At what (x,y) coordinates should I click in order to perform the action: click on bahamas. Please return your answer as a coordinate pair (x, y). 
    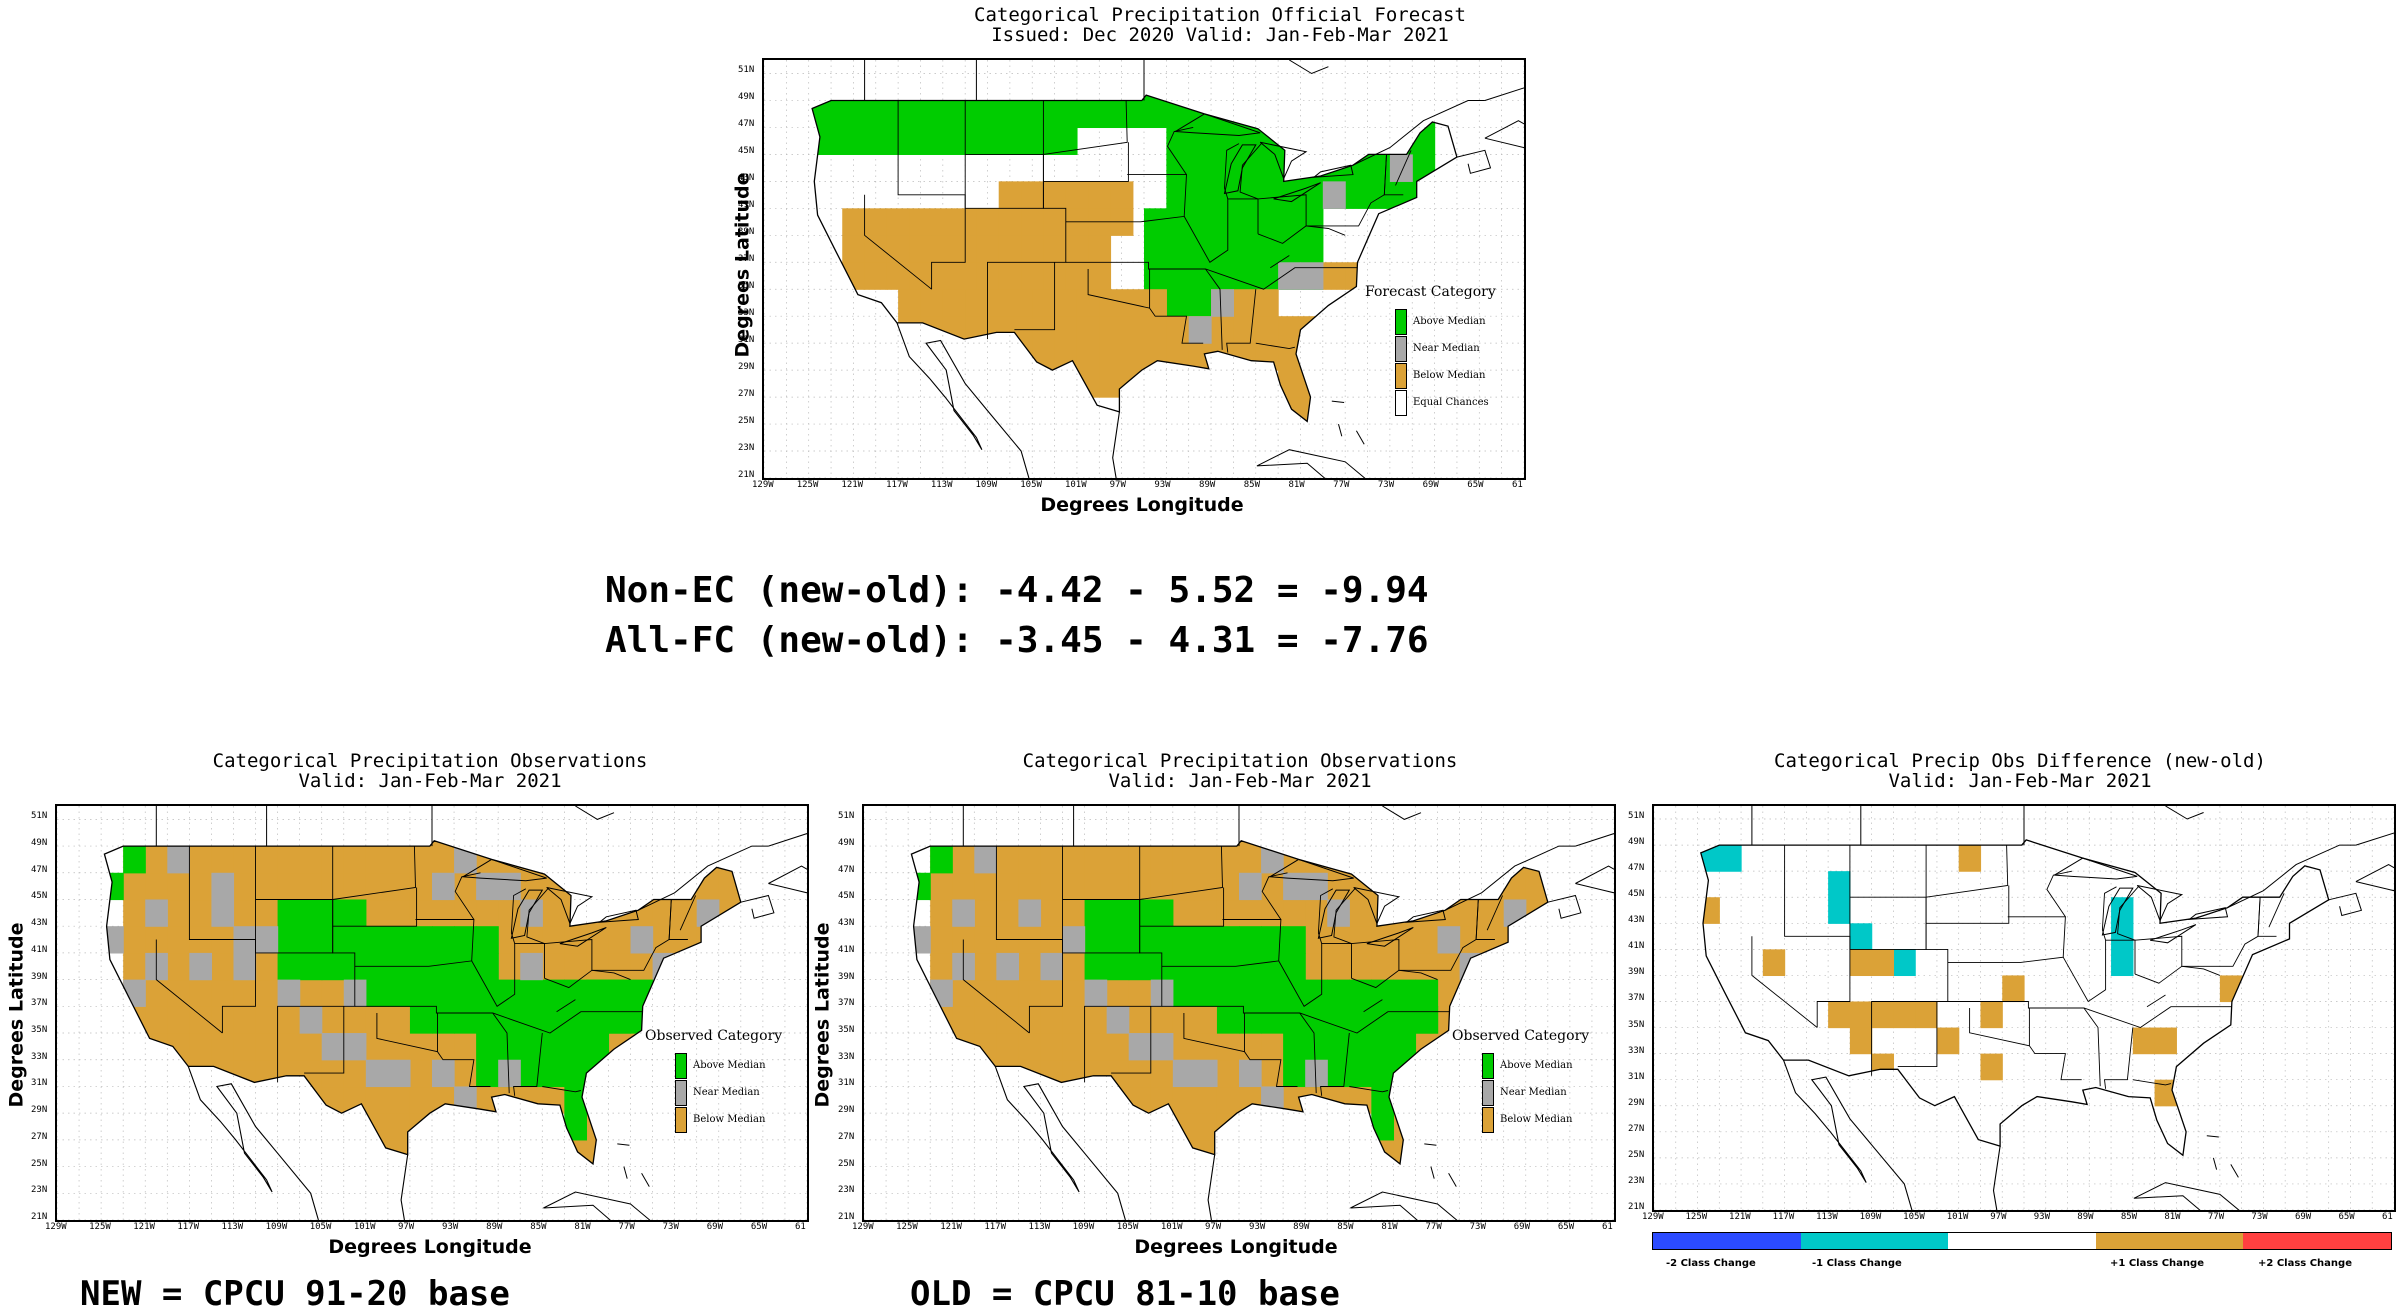
    Looking at the image, I should click on (625, 1172).